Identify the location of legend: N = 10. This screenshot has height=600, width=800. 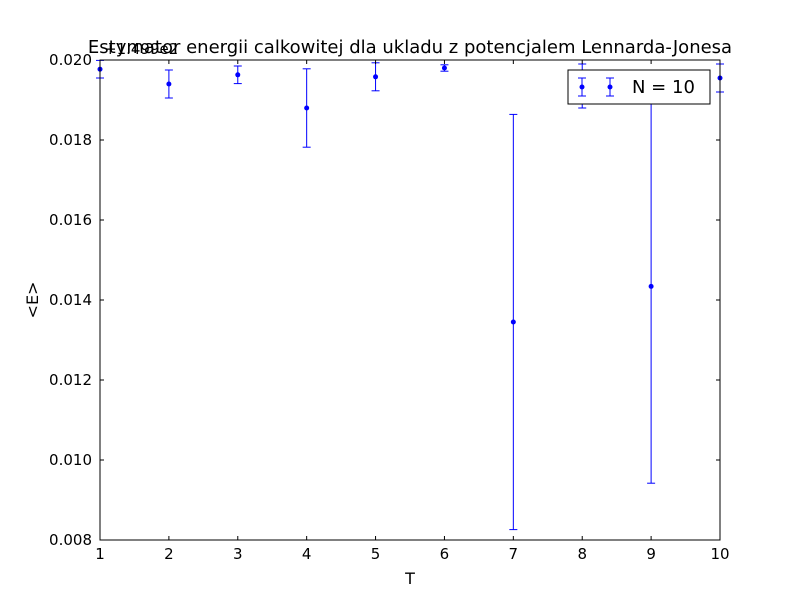
(639, 87).